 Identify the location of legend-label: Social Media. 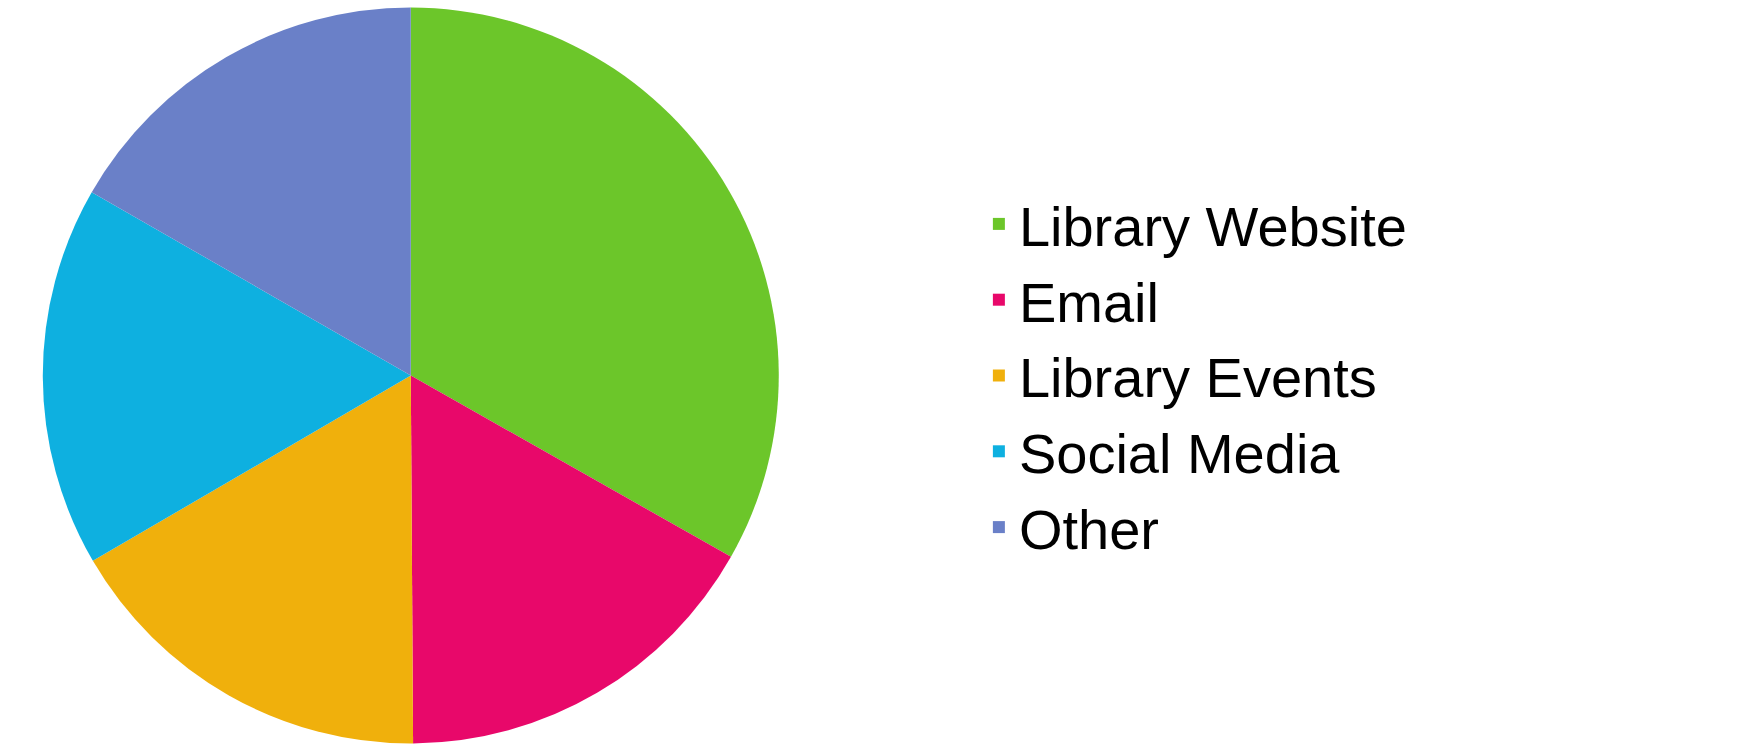
(1179, 454).